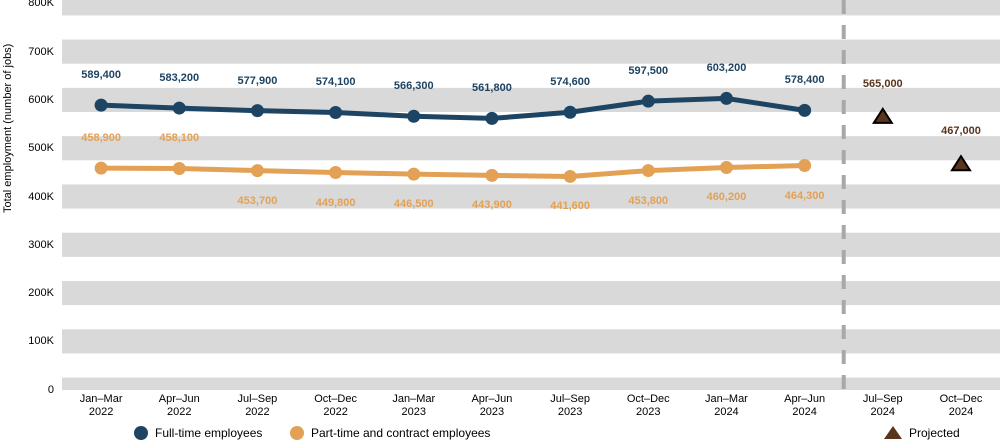 This screenshot has height=448, width=1000. I want to click on x-tick-label: Jan–Mar 2024, so click(726, 406).